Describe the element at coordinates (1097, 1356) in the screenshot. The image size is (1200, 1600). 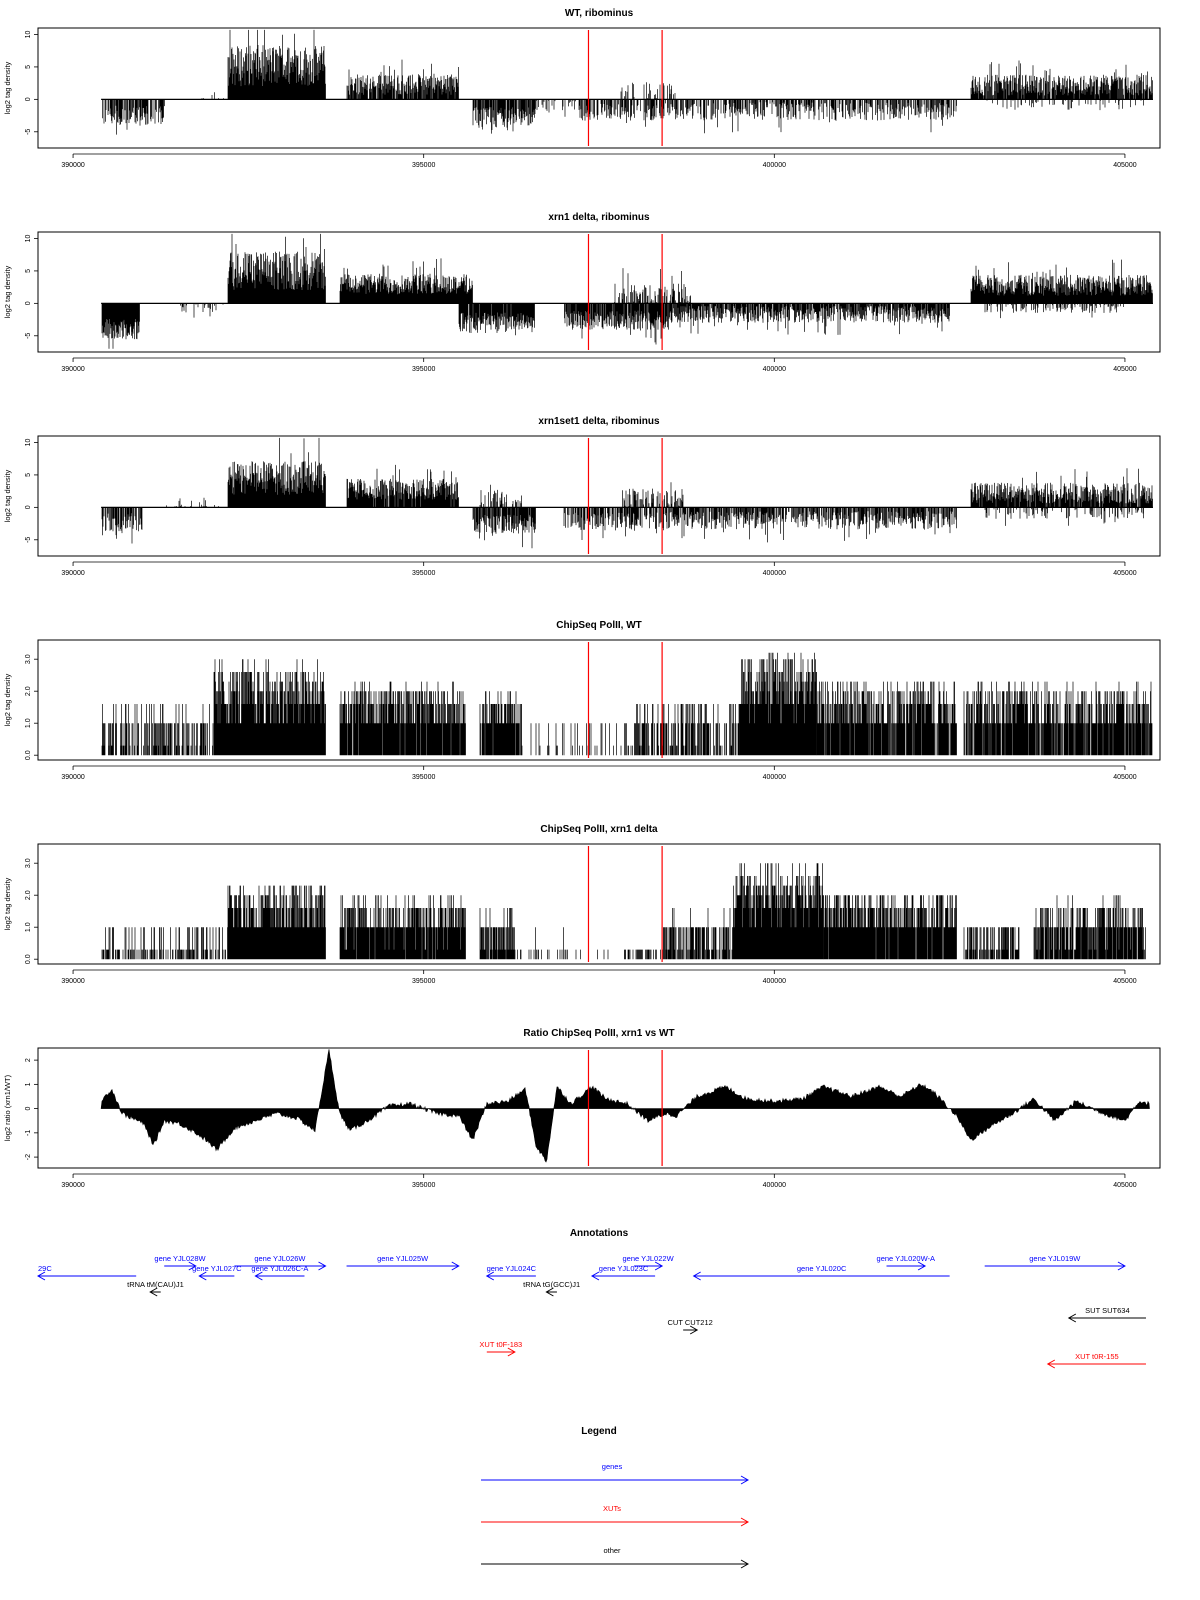
I see `feature-label: XUT t0R-155` at that location.